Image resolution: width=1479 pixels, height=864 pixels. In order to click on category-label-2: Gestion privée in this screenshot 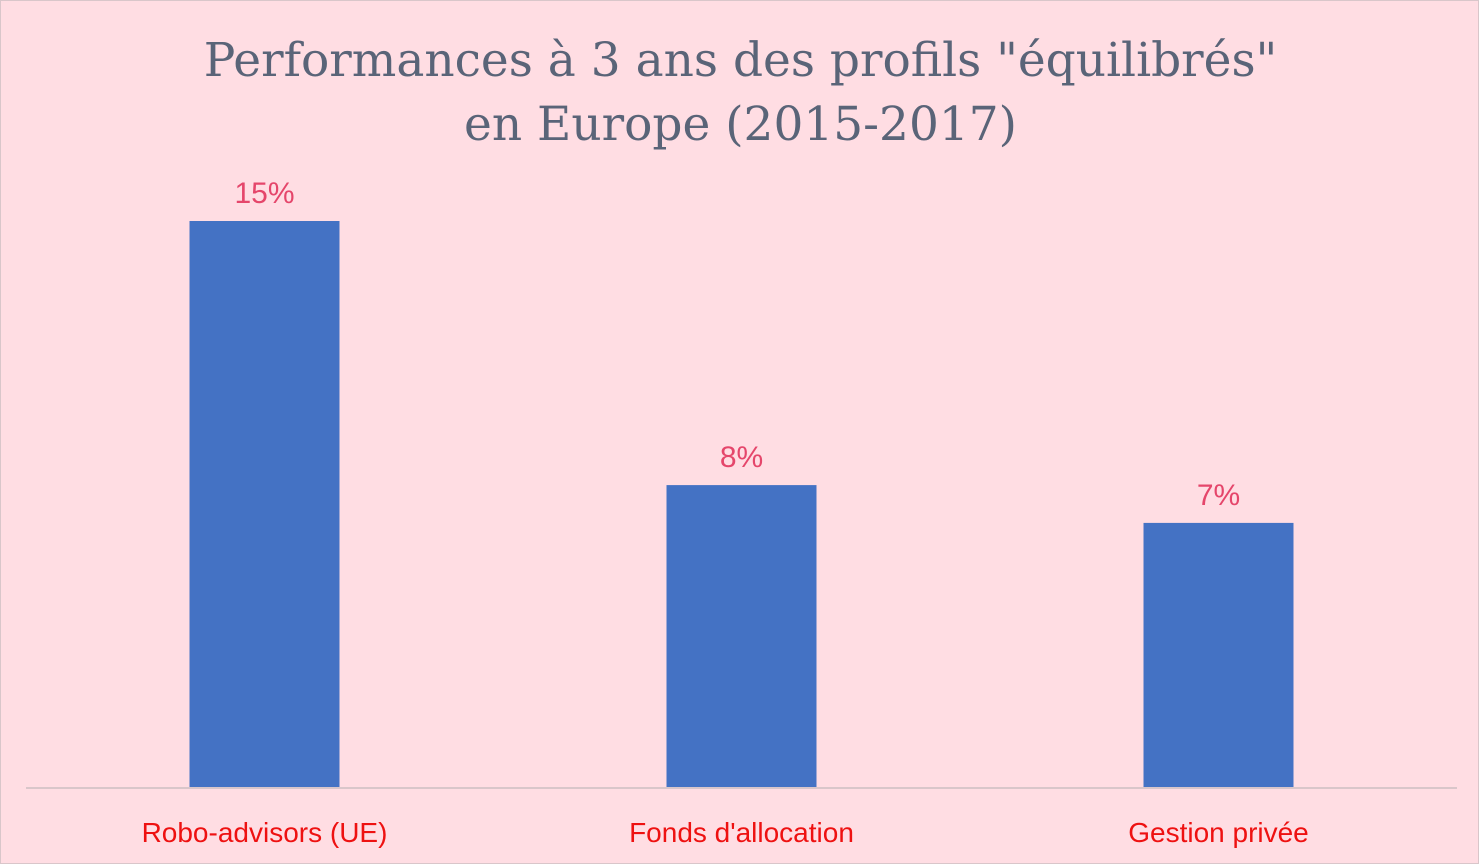, I will do `click(1218, 832)`.